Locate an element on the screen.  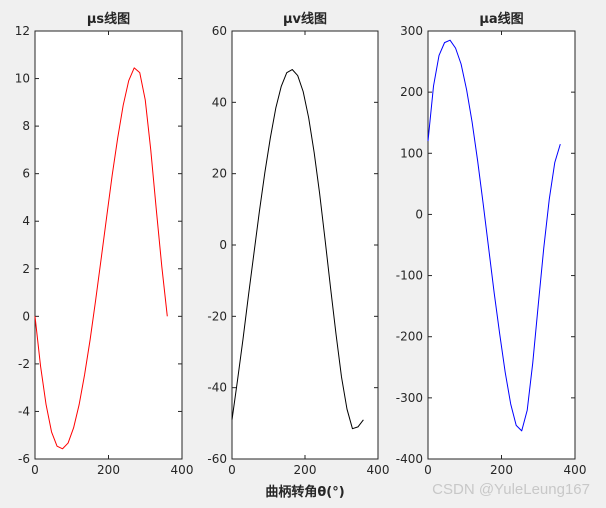
subplot-title: μs线图 is located at coordinates (108, 19).